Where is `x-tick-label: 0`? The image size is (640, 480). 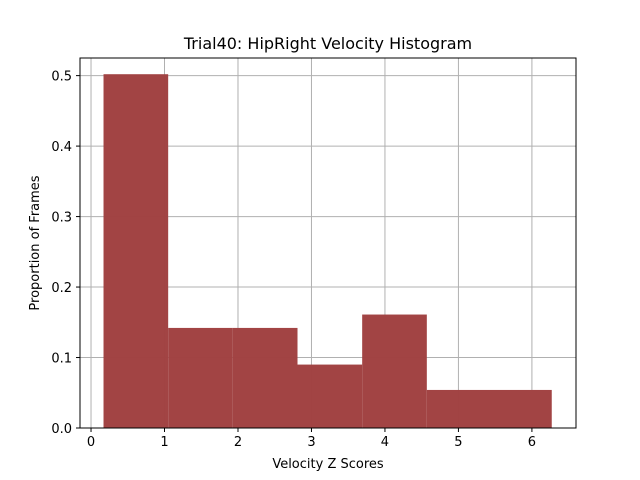 x-tick-label: 0 is located at coordinates (91, 442).